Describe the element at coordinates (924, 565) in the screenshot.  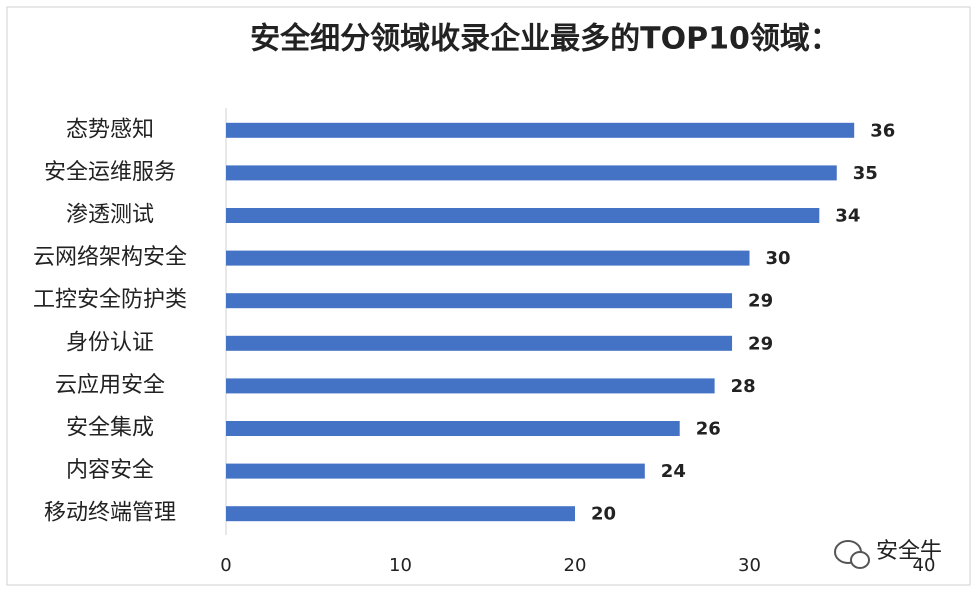
I see `x-tick-label: 40` at that location.